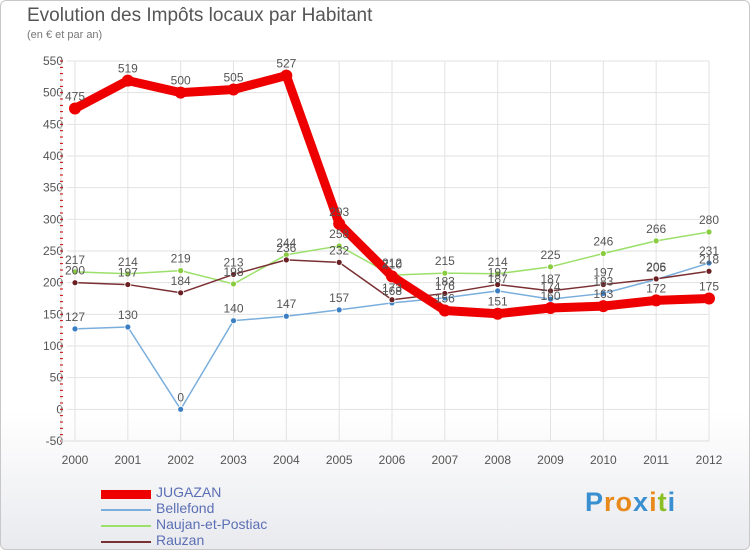 This screenshot has height=550, width=750. I want to click on y-tick-label: 50, so click(57, 378).